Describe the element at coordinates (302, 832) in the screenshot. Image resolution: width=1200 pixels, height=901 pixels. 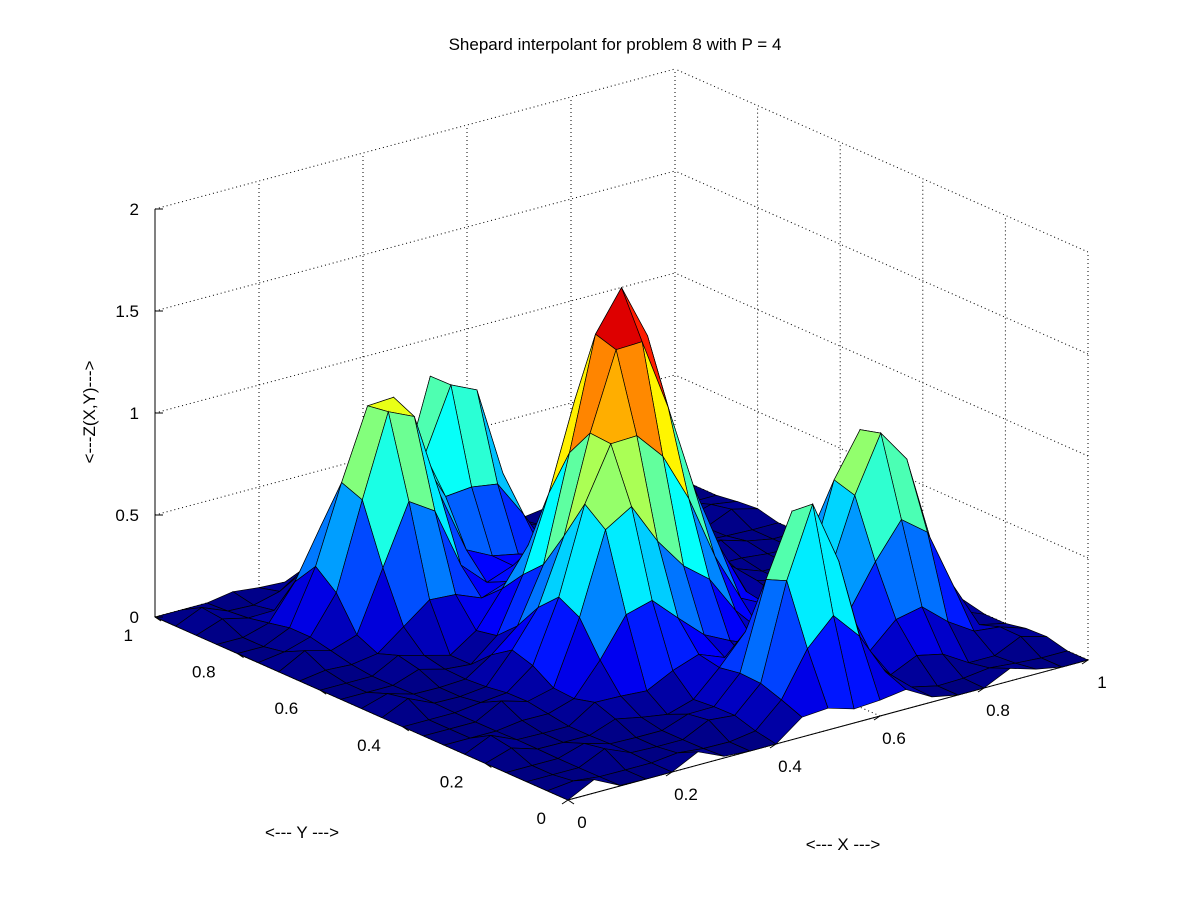
I see `y-axis-label: <--- Y --->` at that location.